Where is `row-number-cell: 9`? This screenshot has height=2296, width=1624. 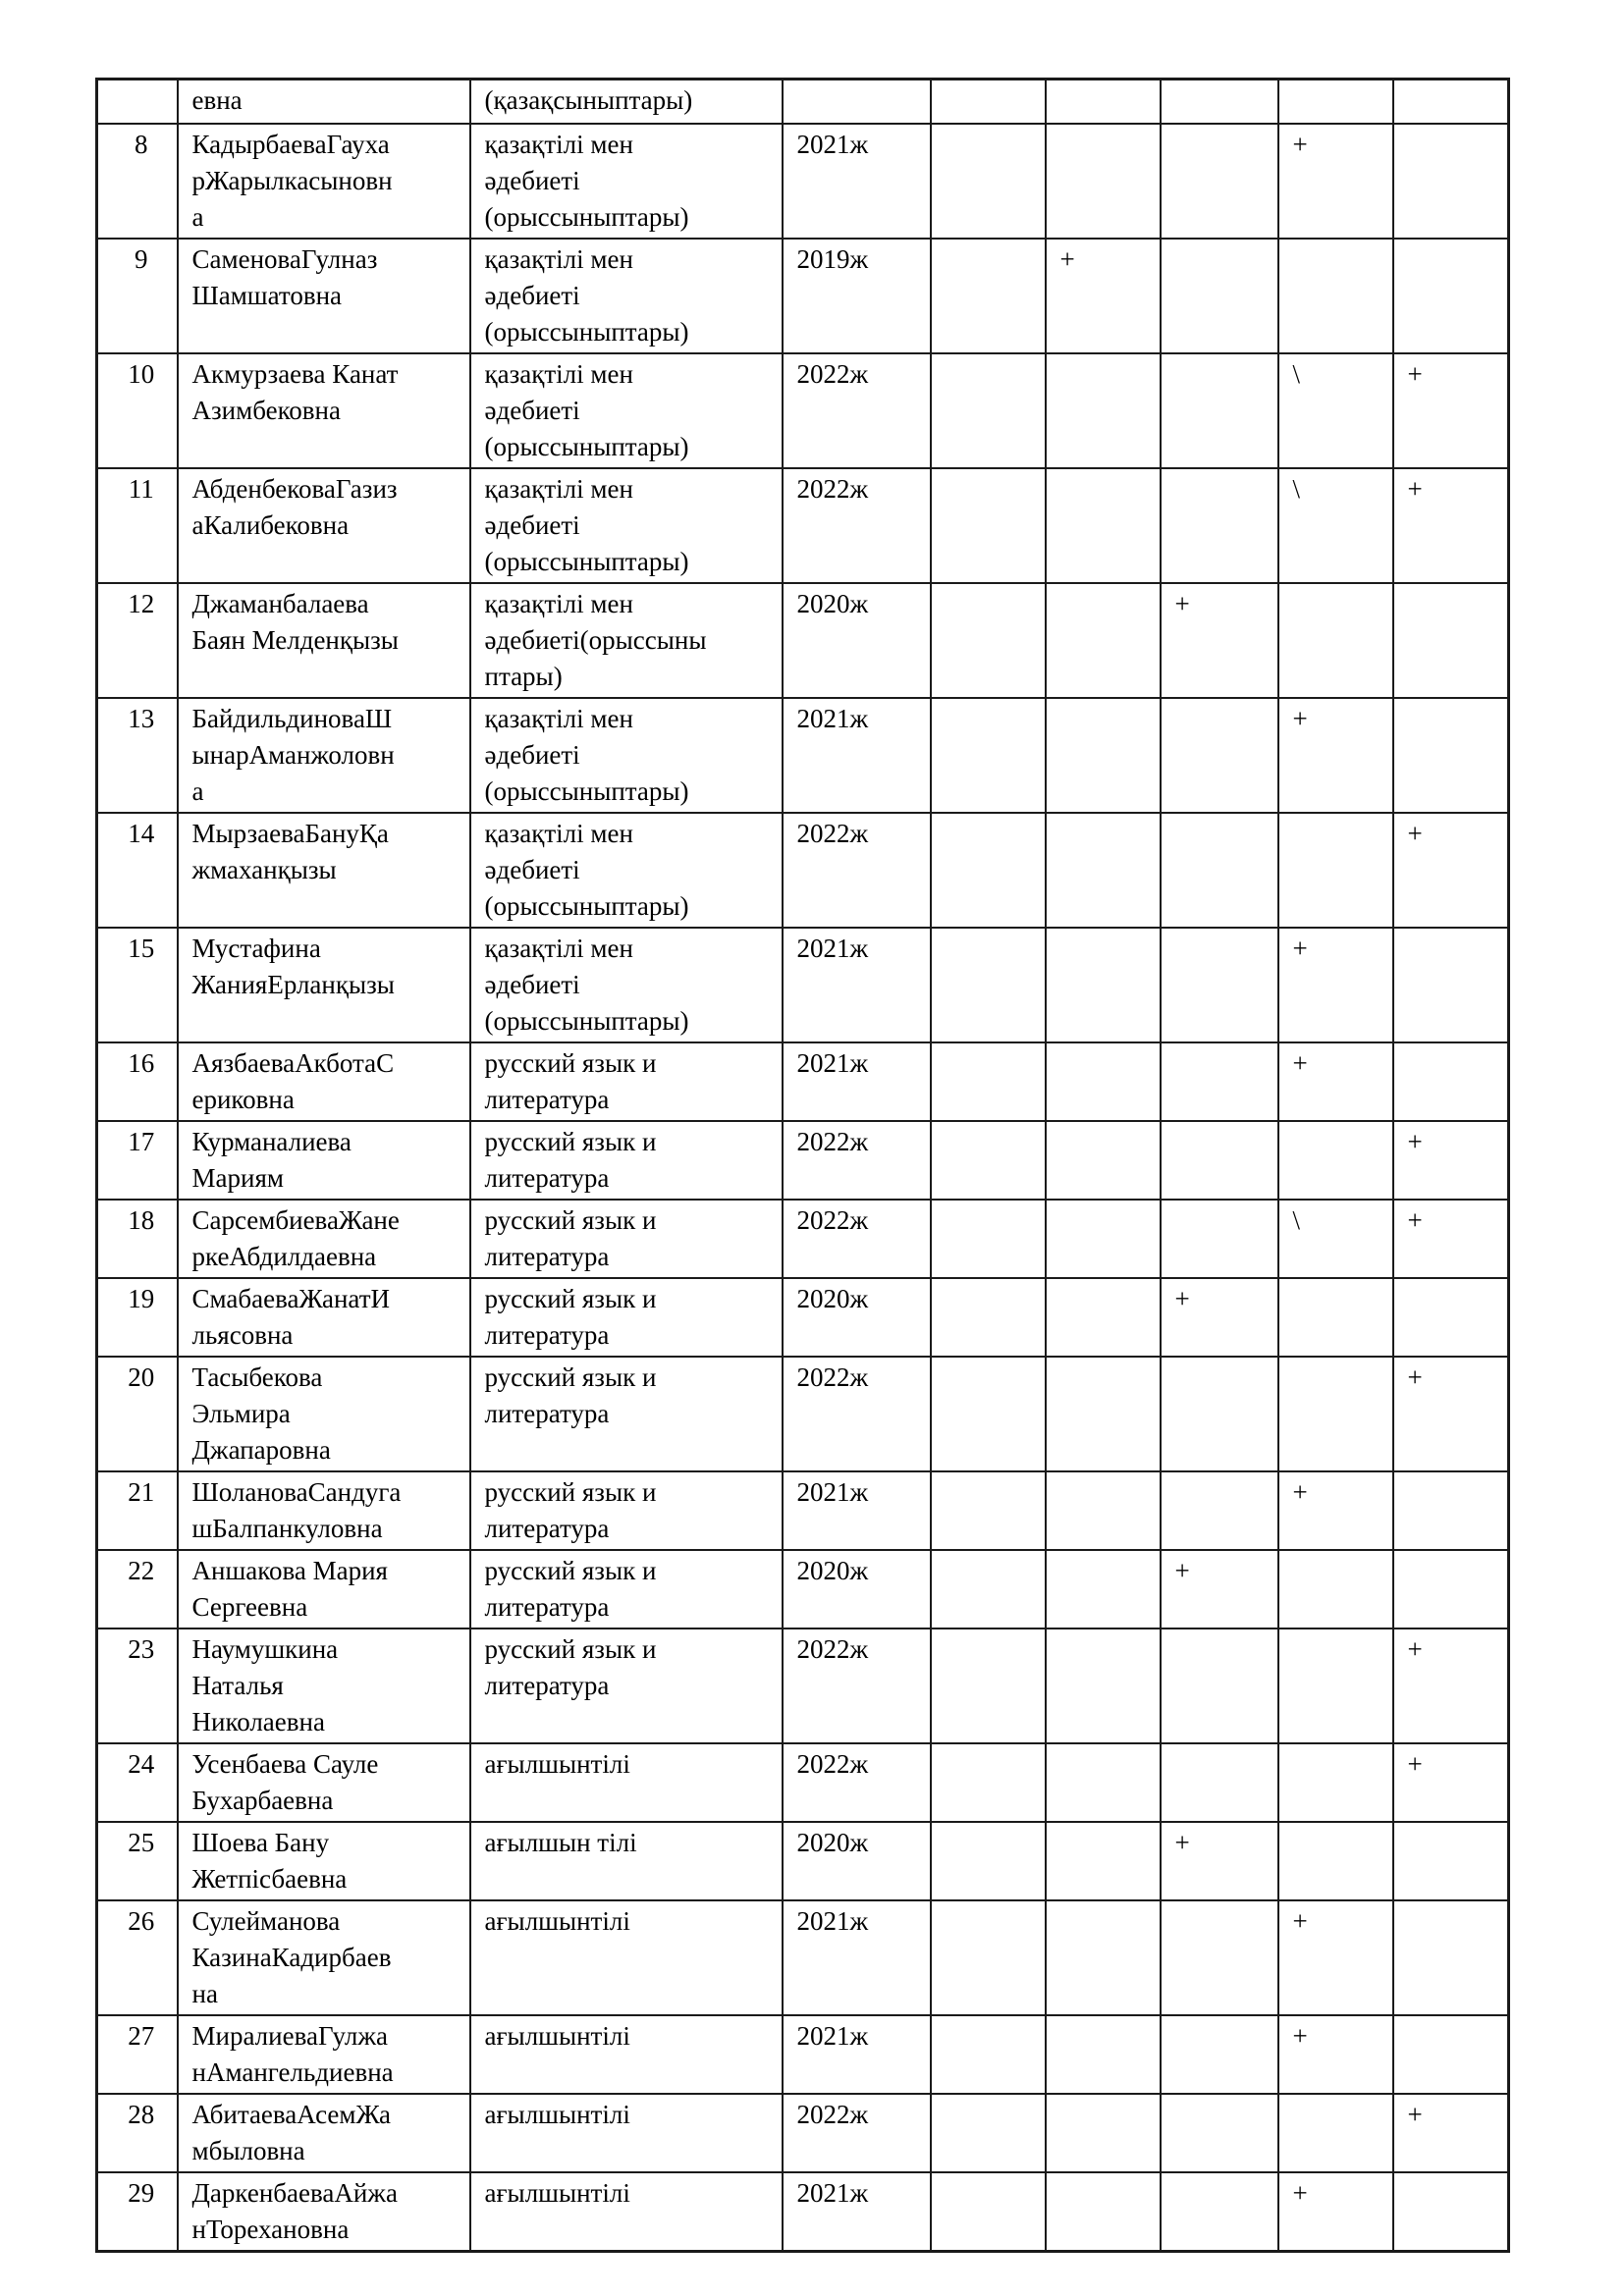
row-number-cell: 9 is located at coordinates (137, 296).